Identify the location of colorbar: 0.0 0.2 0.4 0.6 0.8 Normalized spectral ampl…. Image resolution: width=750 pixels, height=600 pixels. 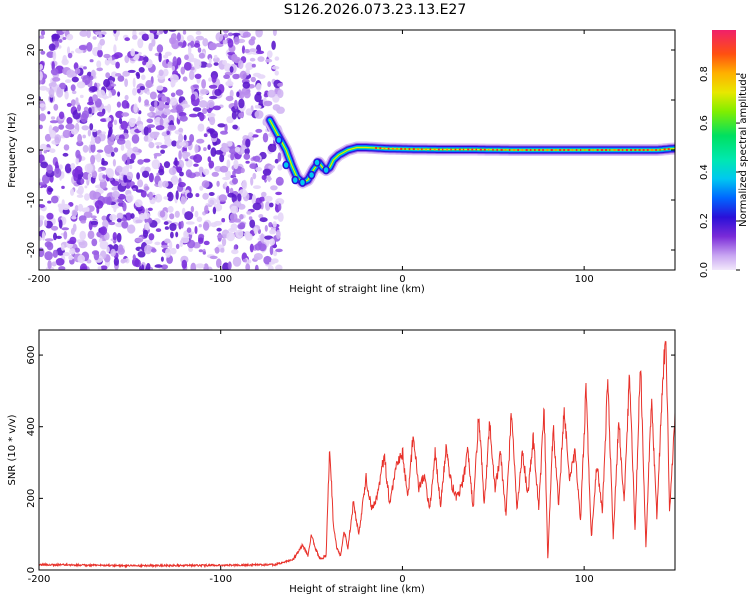
(724, 154).